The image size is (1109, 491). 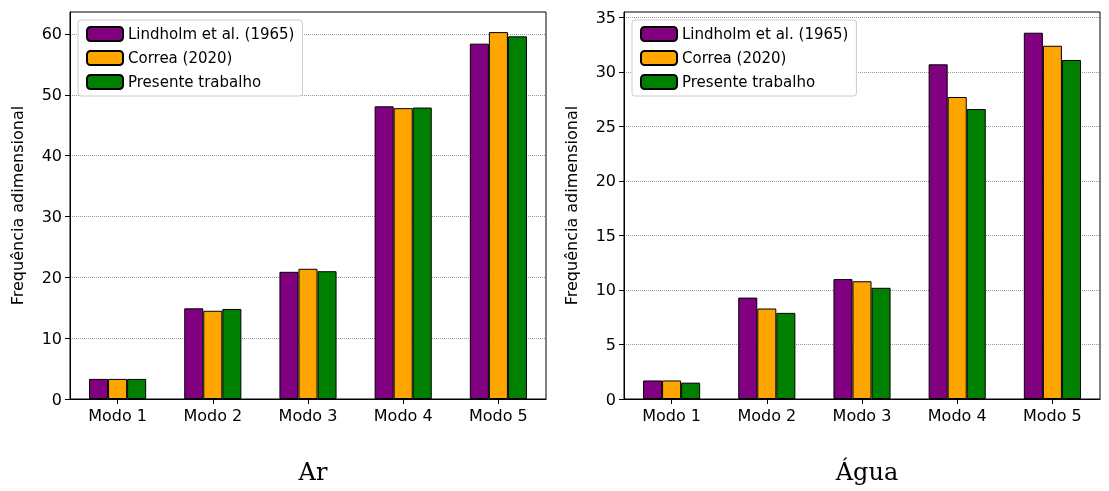 What do you see at coordinates (51, 95) in the screenshot?
I see `y-tick-label: 50` at bounding box center [51, 95].